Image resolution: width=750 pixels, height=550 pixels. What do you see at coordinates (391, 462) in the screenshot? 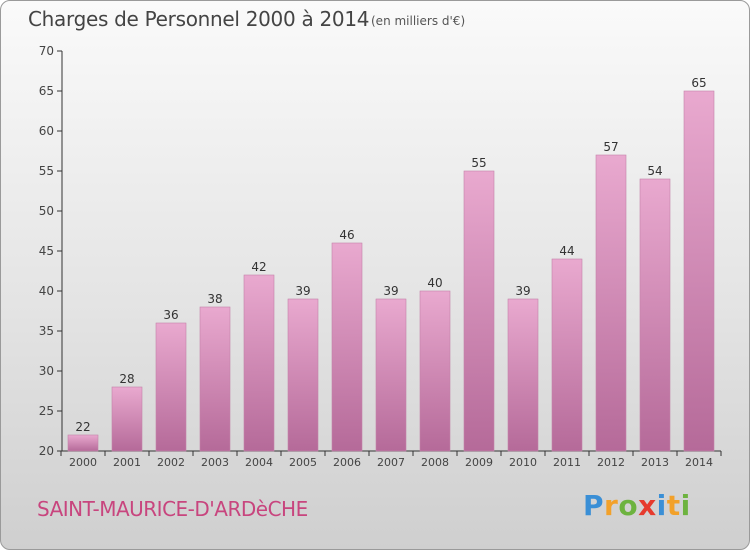
I see `x-tick-label: 2007` at bounding box center [391, 462].